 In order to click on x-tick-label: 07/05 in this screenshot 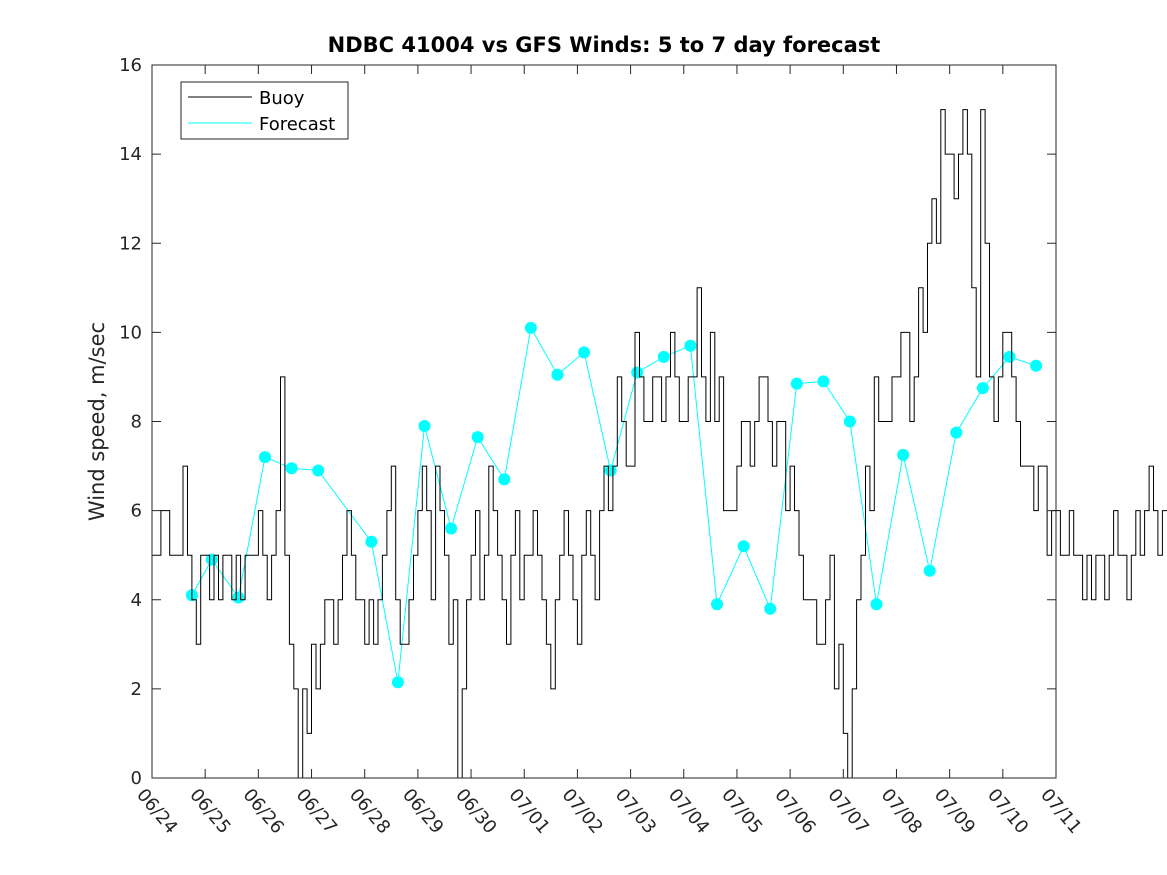, I will do `click(741, 811)`.